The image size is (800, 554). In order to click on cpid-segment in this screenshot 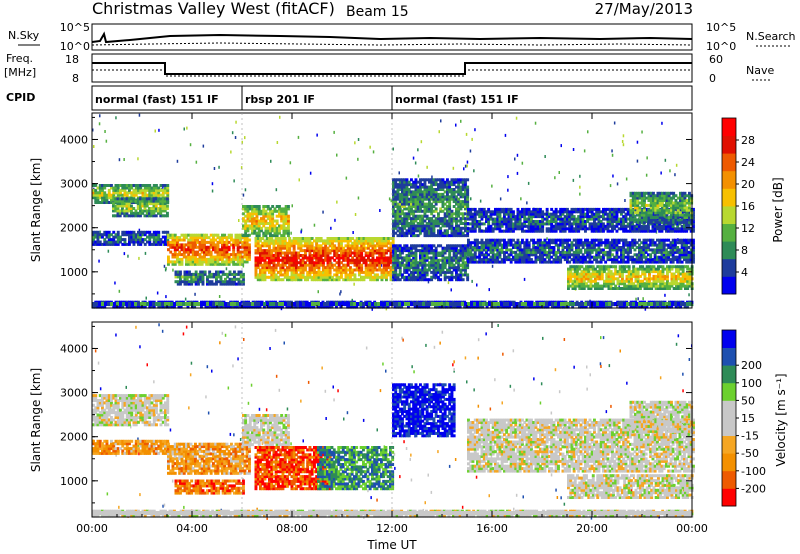, I will do `click(542, 98)`.